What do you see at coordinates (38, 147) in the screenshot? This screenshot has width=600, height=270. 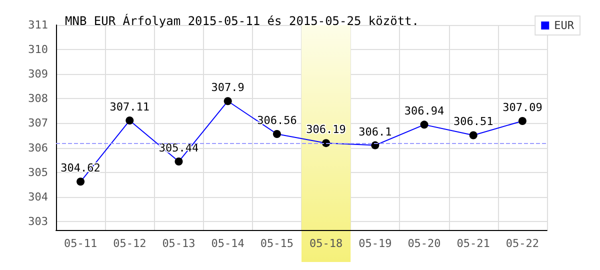 I see `y-tick-label: 306` at bounding box center [38, 147].